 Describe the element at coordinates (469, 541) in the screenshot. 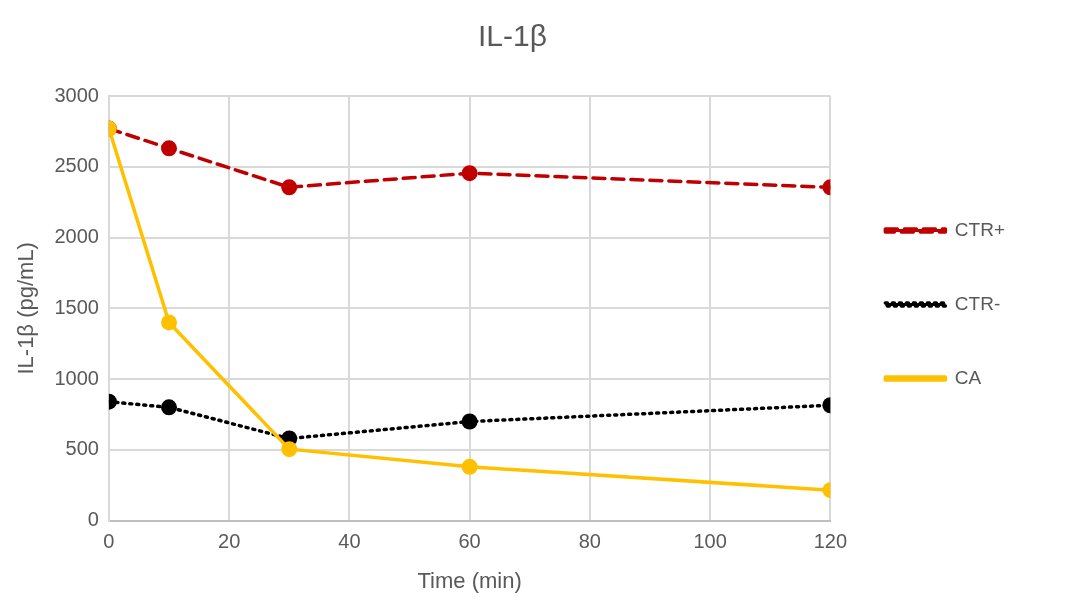

I see `x-tick-label: 60` at that location.